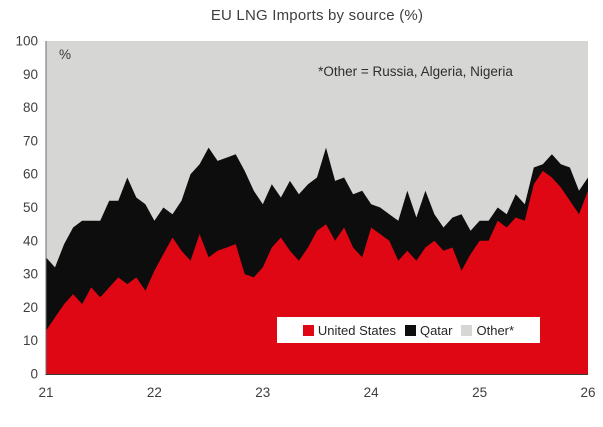 The width and height of the screenshot is (603, 427). I want to click on legend-label: Other*, so click(495, 330).